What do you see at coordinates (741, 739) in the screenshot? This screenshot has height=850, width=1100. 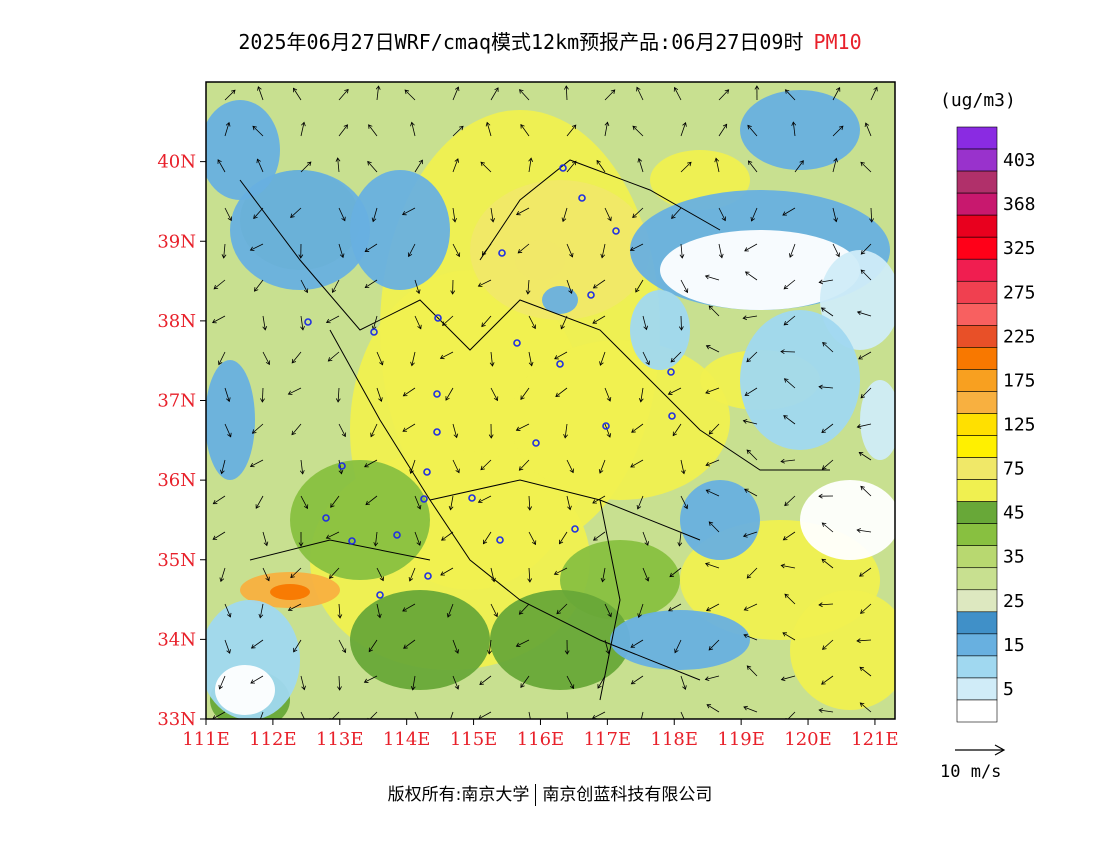 I see `lon-label: 119E` at bounding box center [741, 739].